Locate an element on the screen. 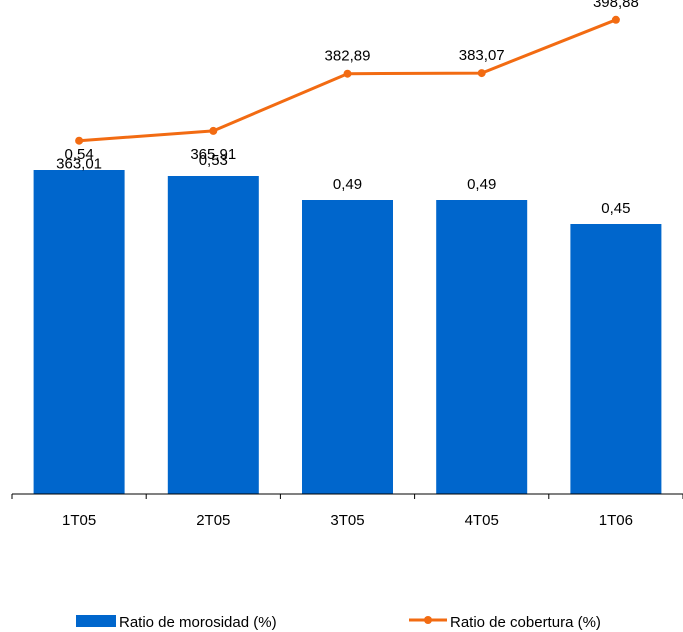 The width and height of the screenshot is (683, 632). bar-label-2T05: 0,53 is located at coordinates (213, 160).